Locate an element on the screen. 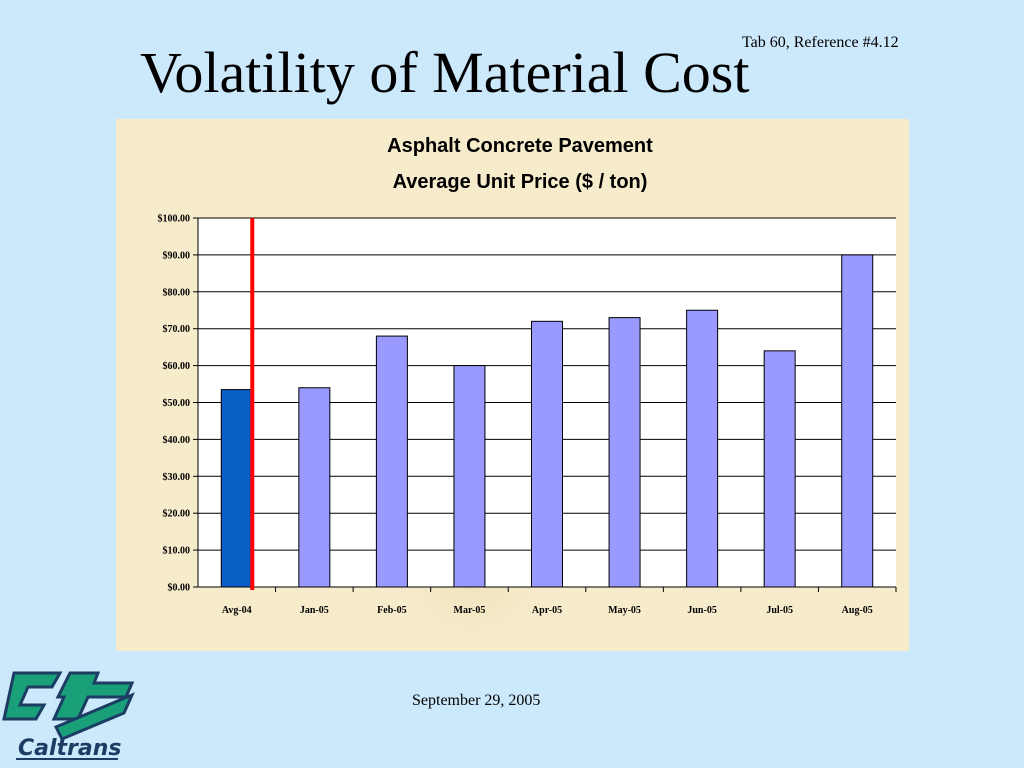 This screenshot has height=768, width=1024. chart-title-line: Asphalt Concrete Pavement is located at coordinates (520, 146).